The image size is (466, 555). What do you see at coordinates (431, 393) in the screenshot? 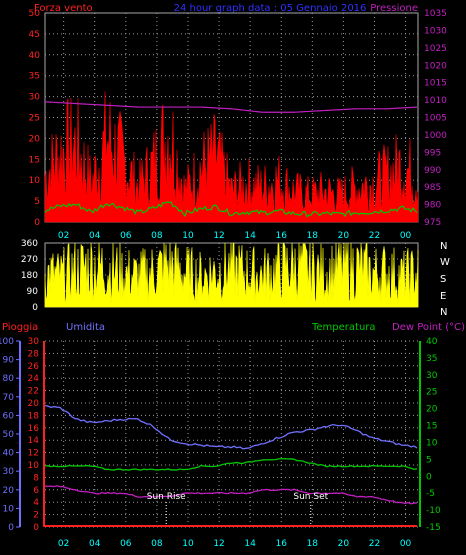
I see `temperature-y-tick-label: 25` at bounding box center [431, 393].